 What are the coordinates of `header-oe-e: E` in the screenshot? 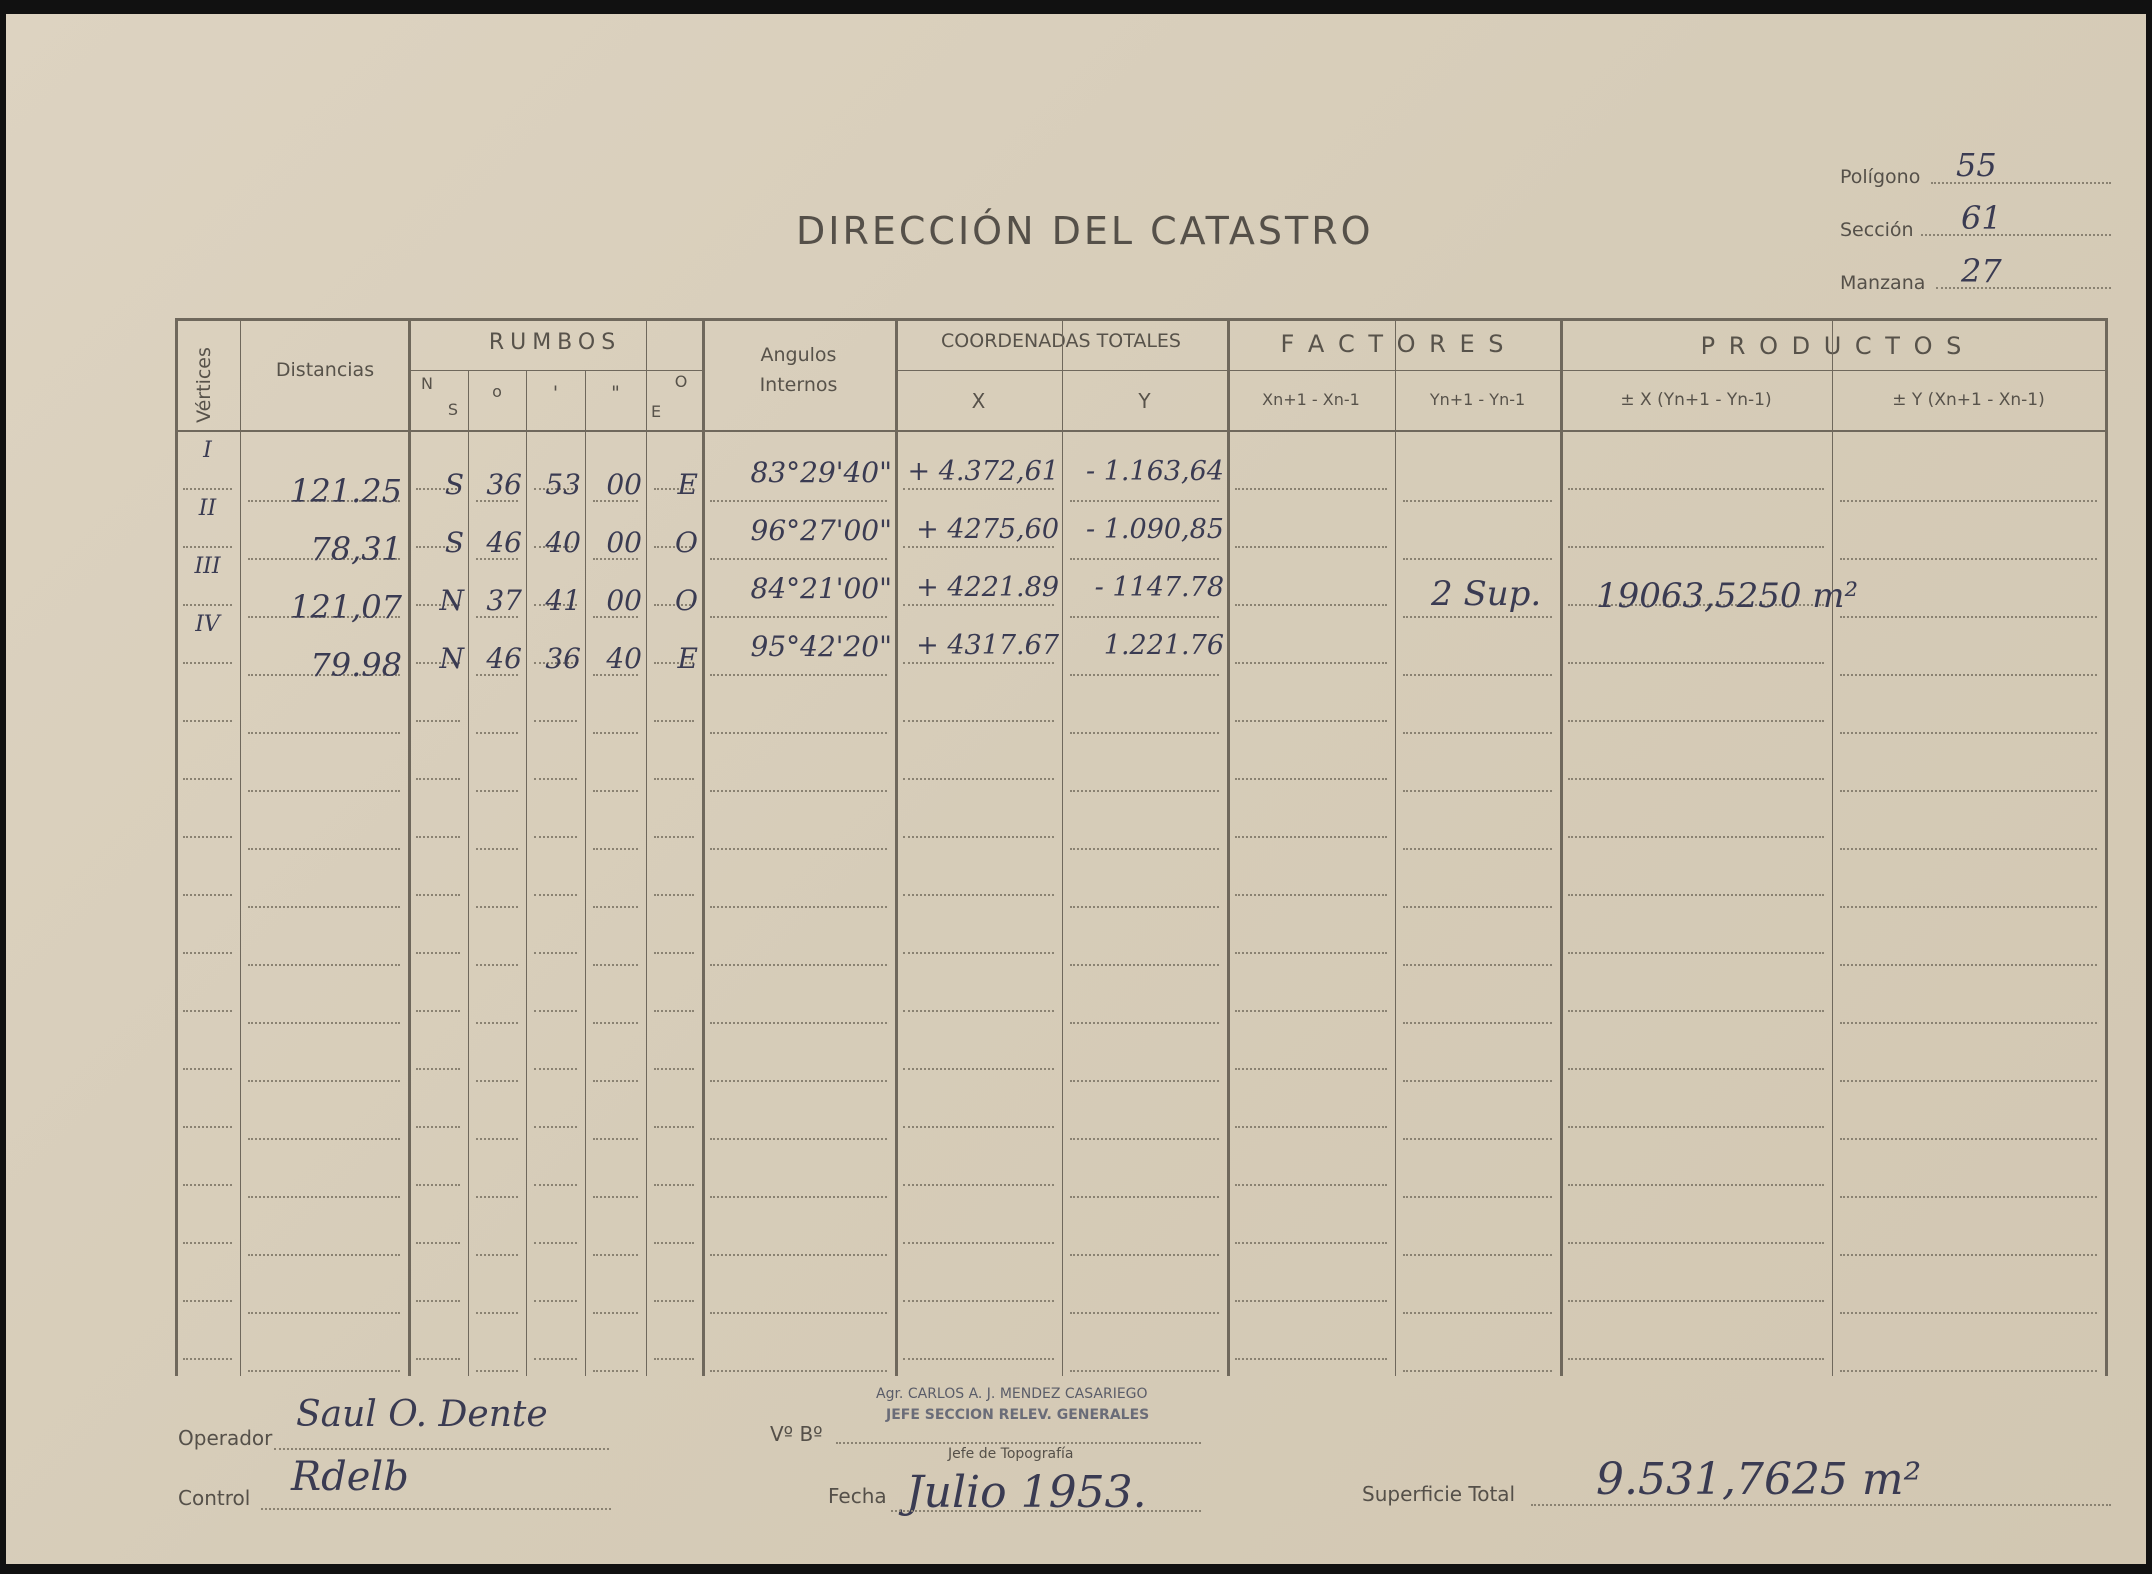 It's located at (656, 411).